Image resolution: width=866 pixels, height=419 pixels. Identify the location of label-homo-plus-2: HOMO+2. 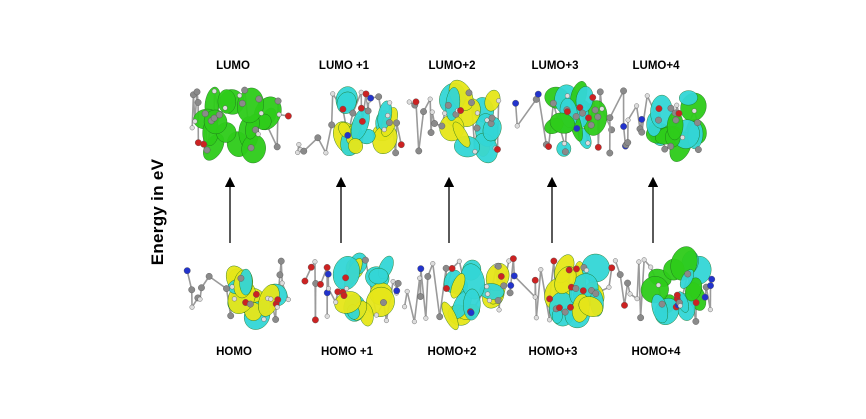
(452, 352).